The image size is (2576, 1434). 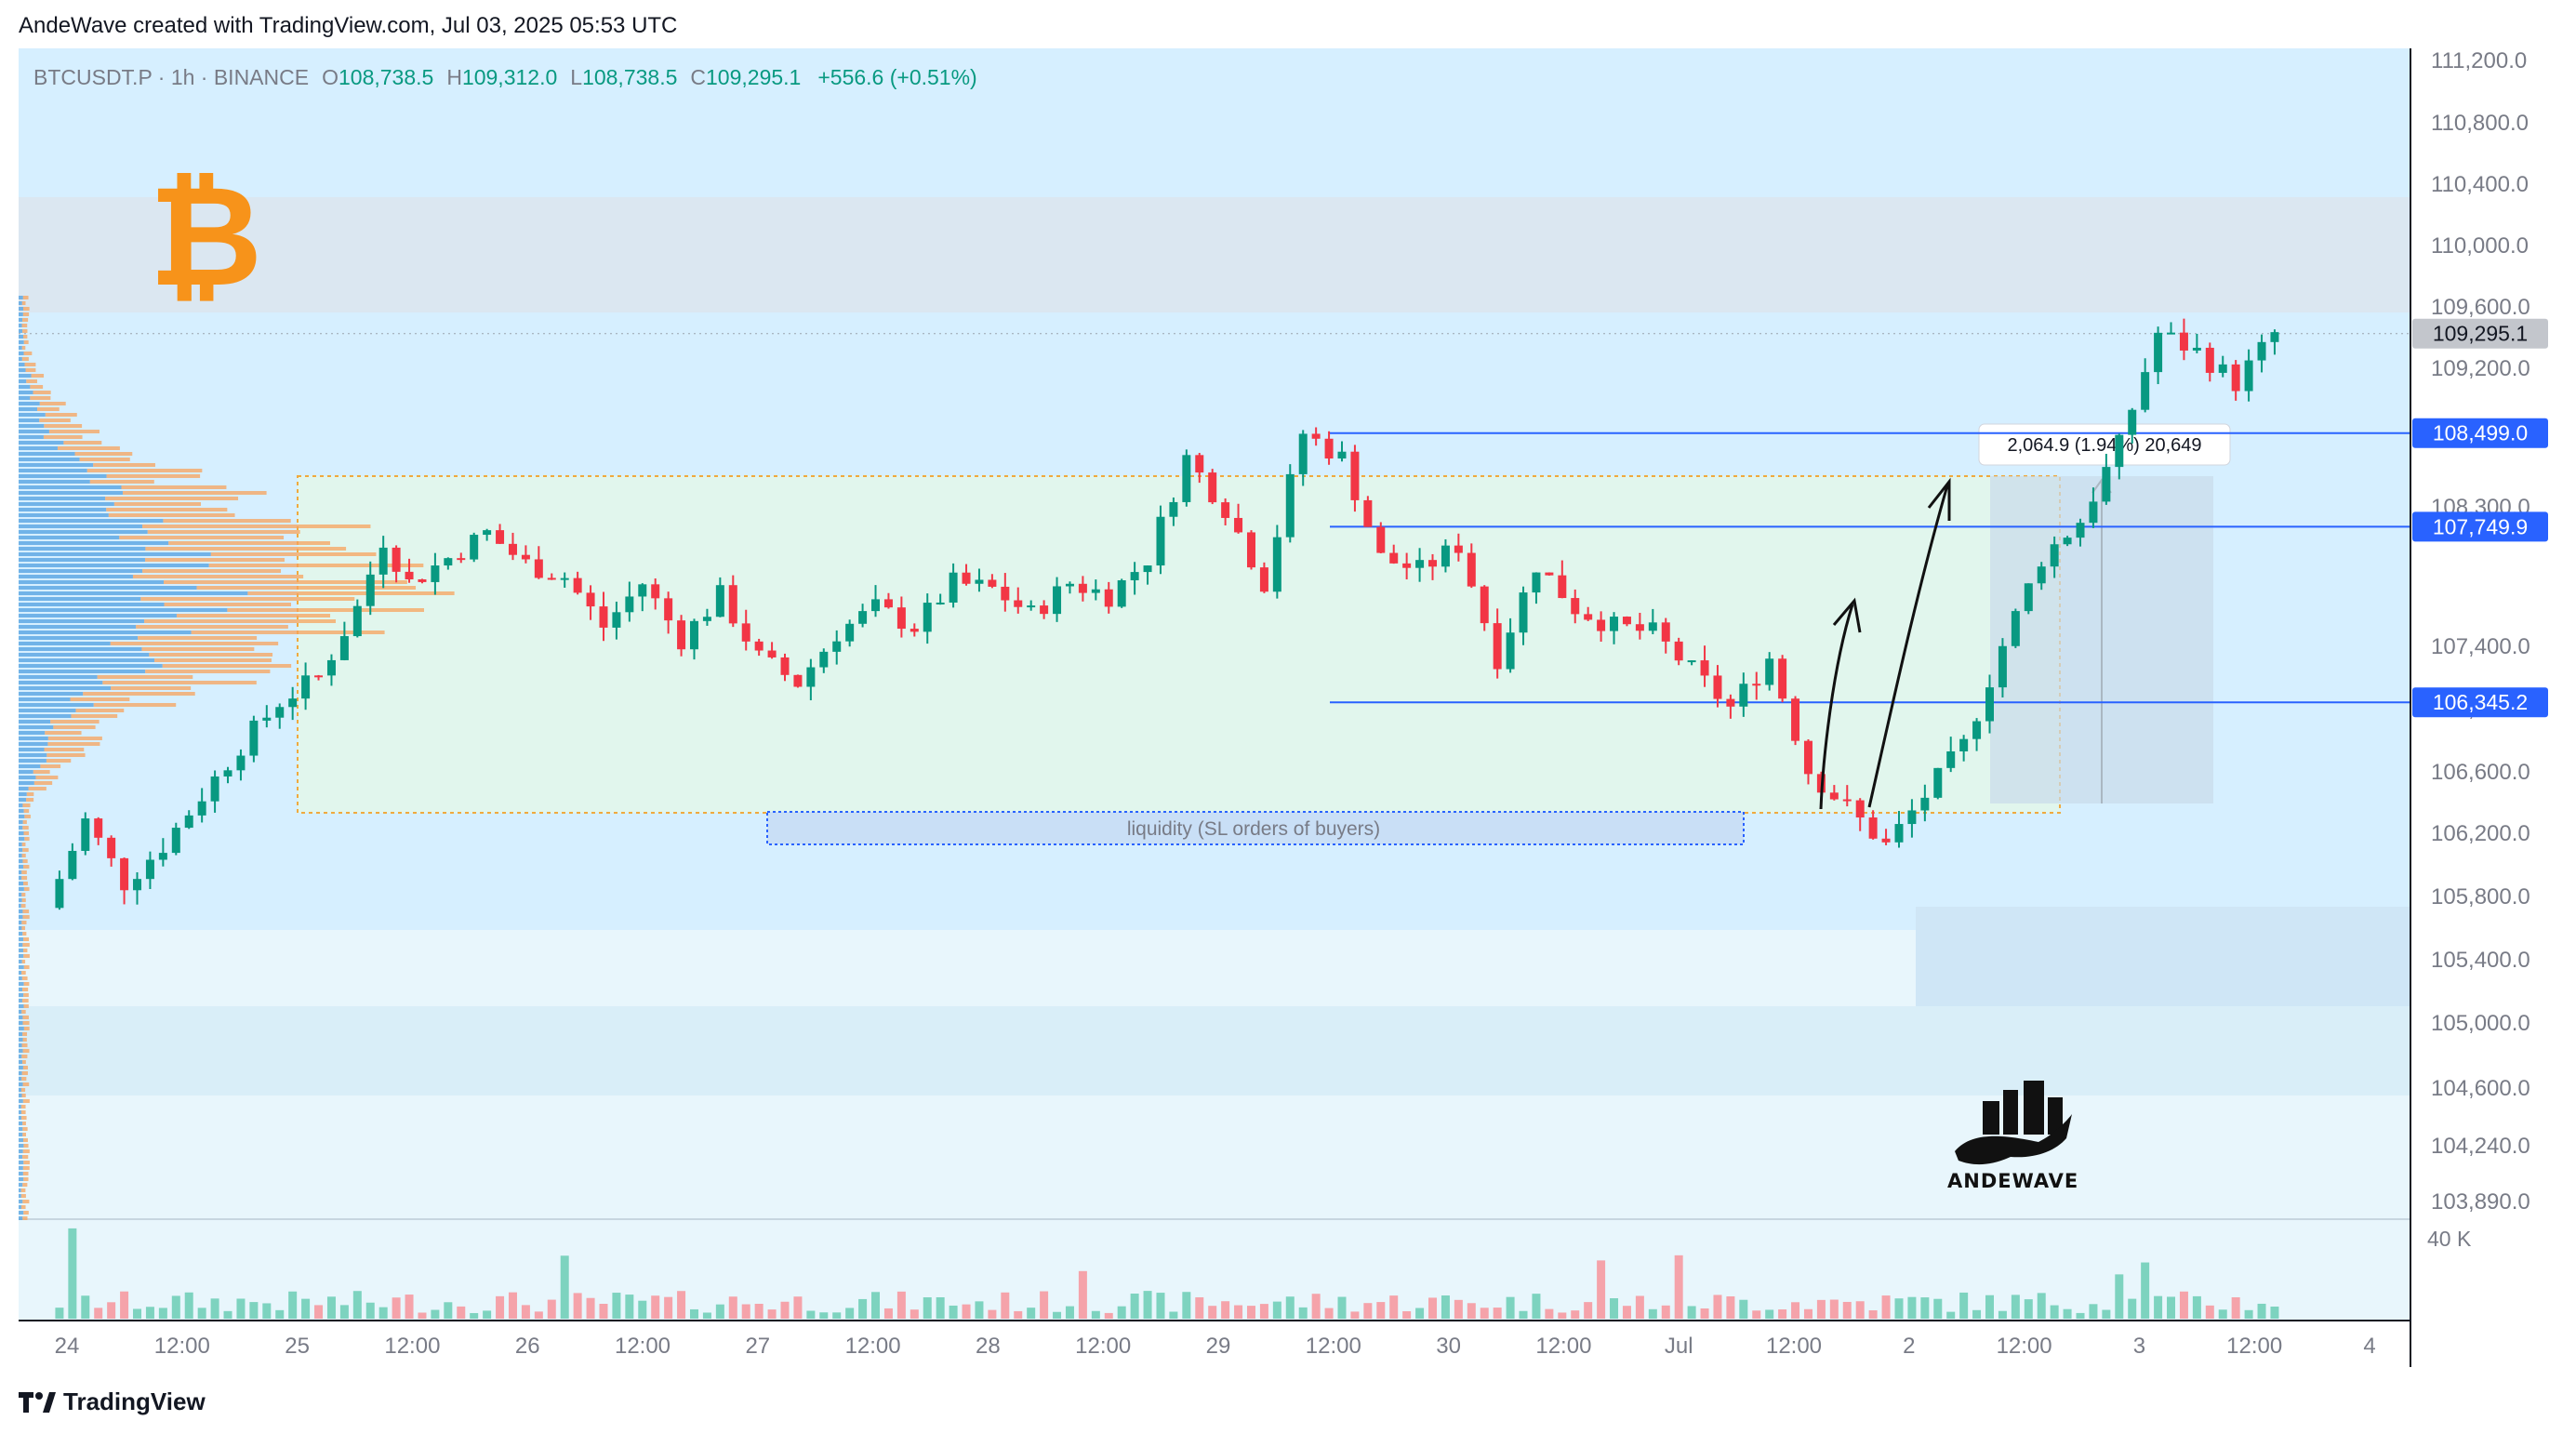 What do you see at coordinates (206, 237) in the screenshot?
I see `bitcoin-icon: ₿` at bounding box center [206, 237].